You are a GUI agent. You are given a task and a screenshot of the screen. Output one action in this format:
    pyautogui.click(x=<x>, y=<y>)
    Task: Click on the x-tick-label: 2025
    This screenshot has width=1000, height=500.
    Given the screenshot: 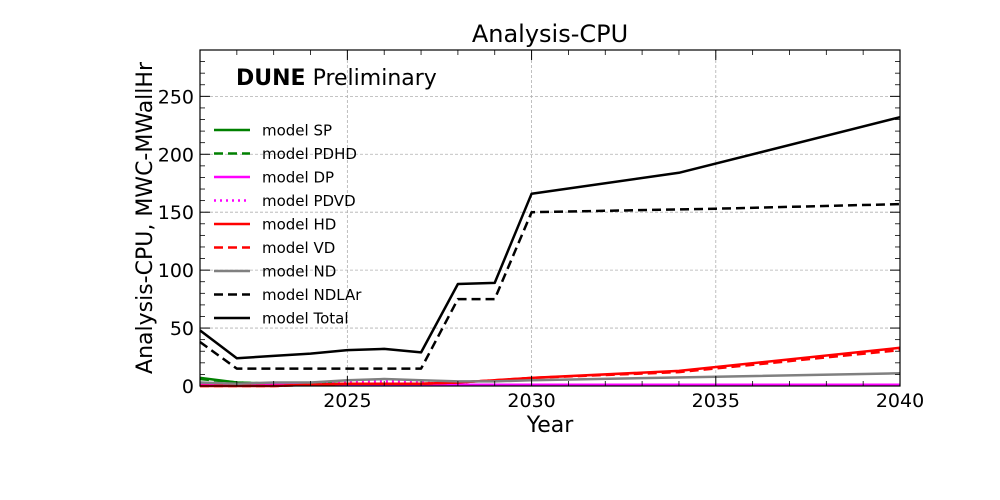 What is the action you would take?
    pyautogui.click(x=347, y=401)
    